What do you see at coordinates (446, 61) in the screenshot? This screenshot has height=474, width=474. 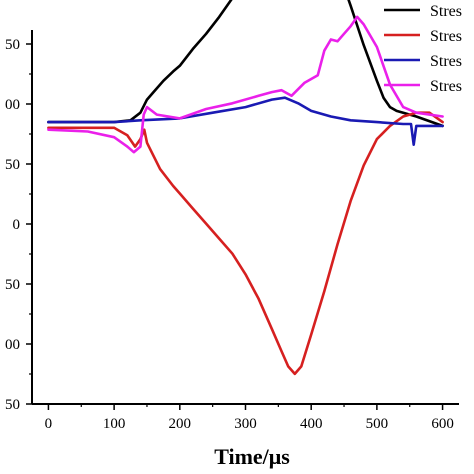 I see `legend-label-3: Stres` at bounding box center [446, 61].